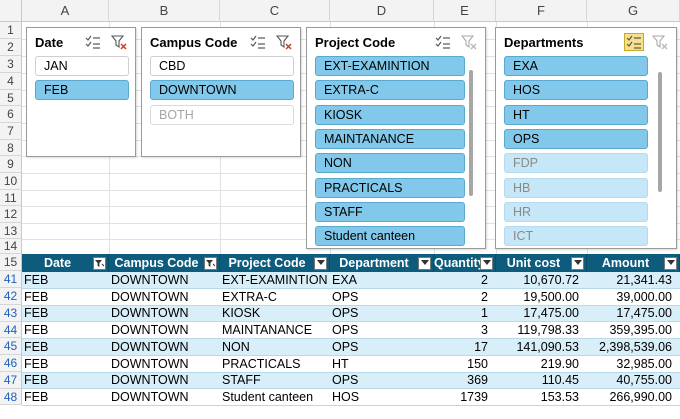  Describe the element at coordinates (11, 198) in the screenshot. I see `row-header-11: 11` at that location.